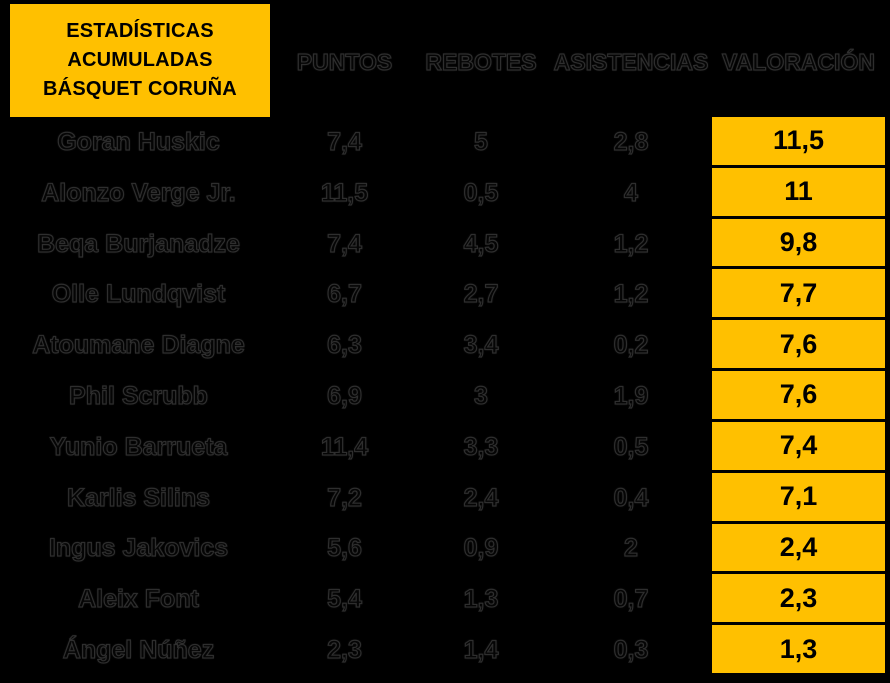 The height and width of the screenshot is (683, 890). What do you see at coordinates (139, 345) in the screenshot?
I see `player-name: Atoumane Diagne` at bounding box center [139, 345].